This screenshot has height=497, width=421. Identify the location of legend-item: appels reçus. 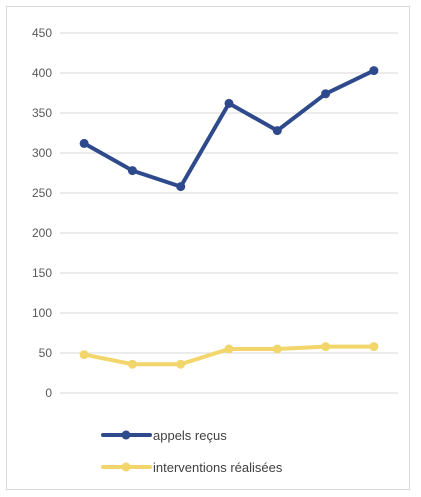
(164, 435).